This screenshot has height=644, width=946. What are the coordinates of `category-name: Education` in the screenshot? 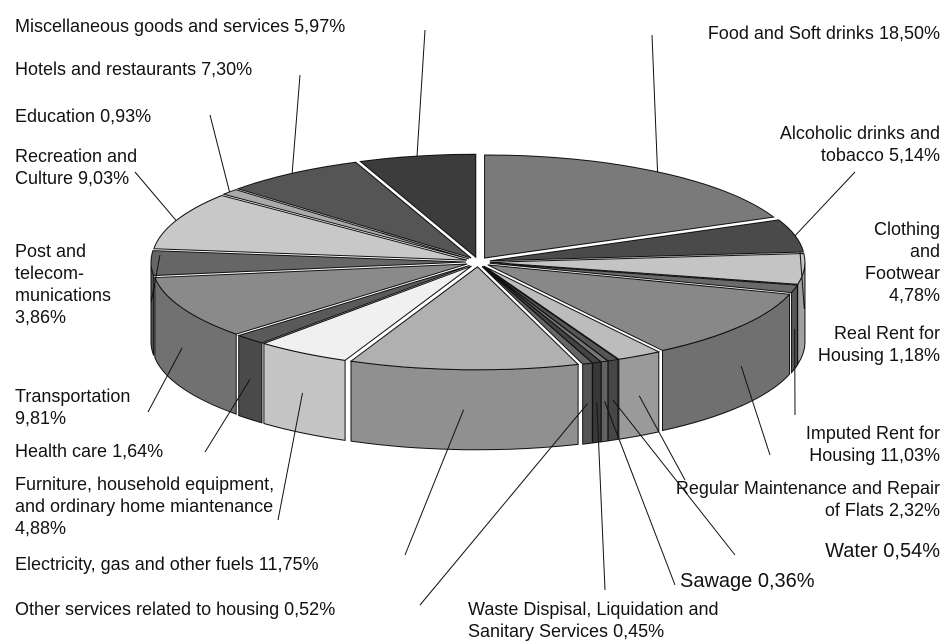 It's located at (55, 116).